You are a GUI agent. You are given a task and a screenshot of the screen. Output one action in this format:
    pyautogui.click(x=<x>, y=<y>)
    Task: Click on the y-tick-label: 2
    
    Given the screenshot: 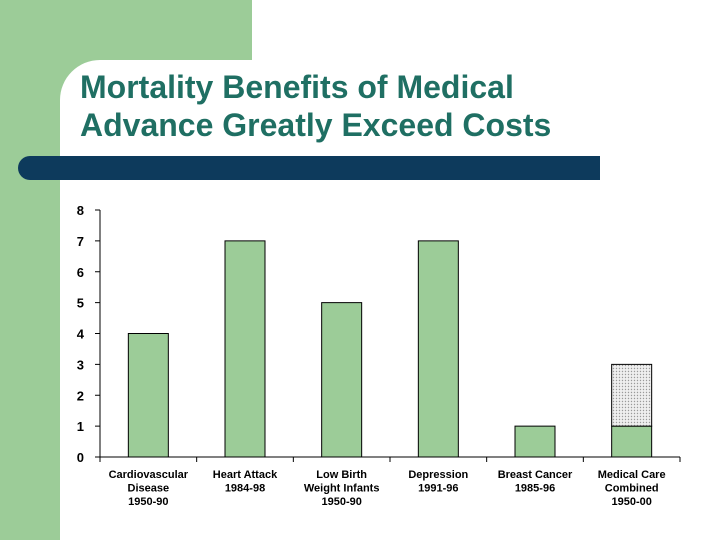 What is the action you would take?
    pyautogui.click(x=80, y=395)
    